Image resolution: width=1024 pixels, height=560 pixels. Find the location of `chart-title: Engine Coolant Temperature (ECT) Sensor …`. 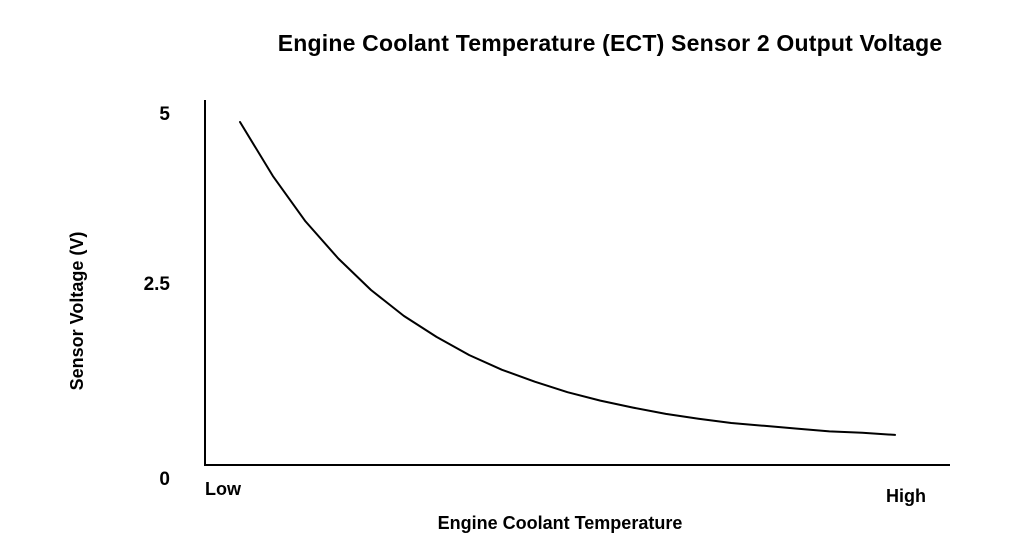

chart-title: Engine Coolant Temperature (ECT) Sensor … is located at coordinates (610, 43).